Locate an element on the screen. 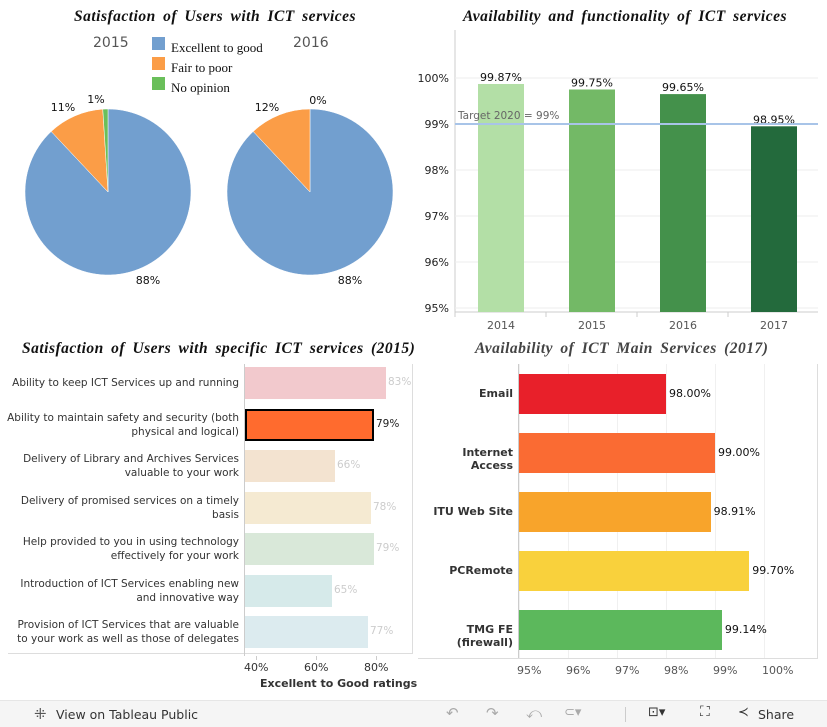 The height and width of the screenshot is (727, 827). y-tick-label: 97% is located at coordinates (437, 216).